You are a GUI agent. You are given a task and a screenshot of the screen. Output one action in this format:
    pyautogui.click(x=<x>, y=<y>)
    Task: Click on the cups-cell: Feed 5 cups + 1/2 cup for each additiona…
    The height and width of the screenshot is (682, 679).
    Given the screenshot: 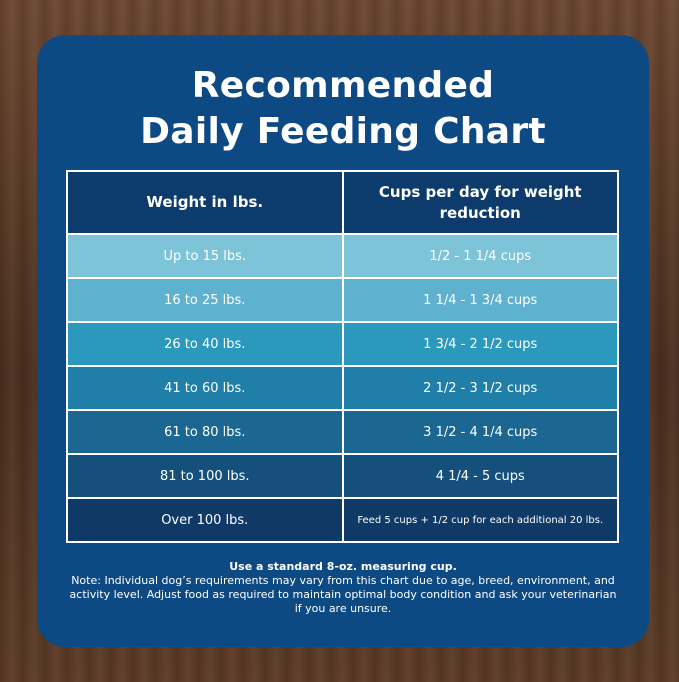 What is the action you would take?
    pyautogui.click(x=480, y=520)
    